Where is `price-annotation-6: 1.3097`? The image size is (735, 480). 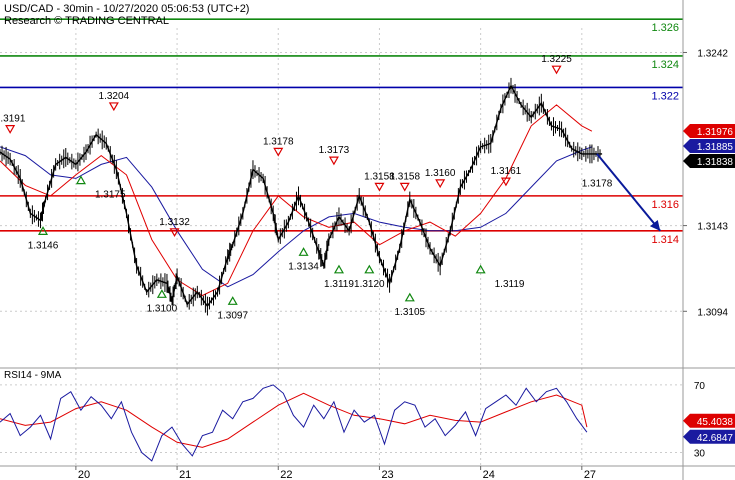 price-annotation-6: 1.3097 is located at coordinates (232, 315).